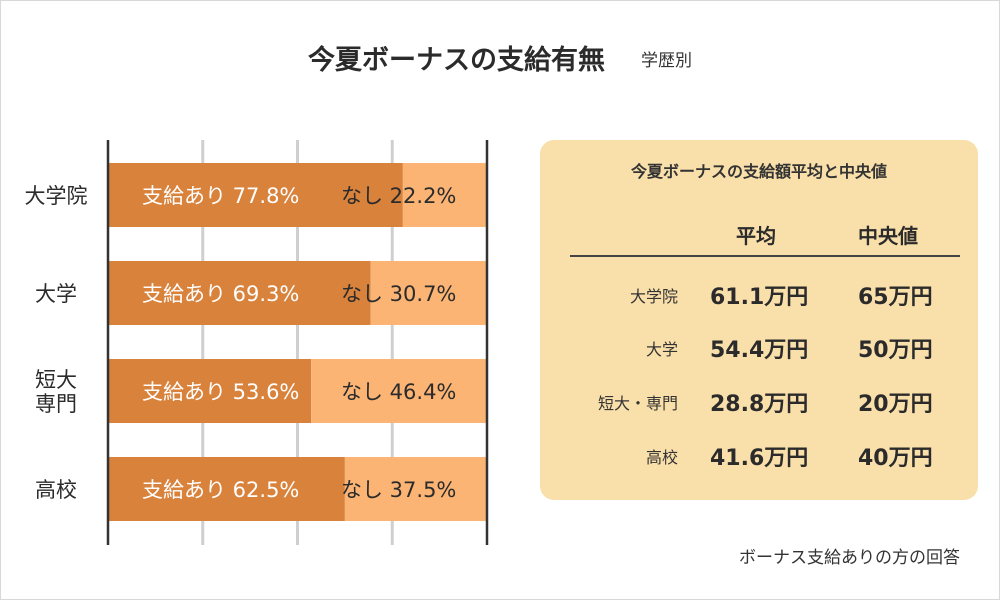 Image resolution: width=1000 pixels, height=600 pixels. Describe the element at coordinates (56, 294) in the screenshot. I see `category-label: 大学` at that location.